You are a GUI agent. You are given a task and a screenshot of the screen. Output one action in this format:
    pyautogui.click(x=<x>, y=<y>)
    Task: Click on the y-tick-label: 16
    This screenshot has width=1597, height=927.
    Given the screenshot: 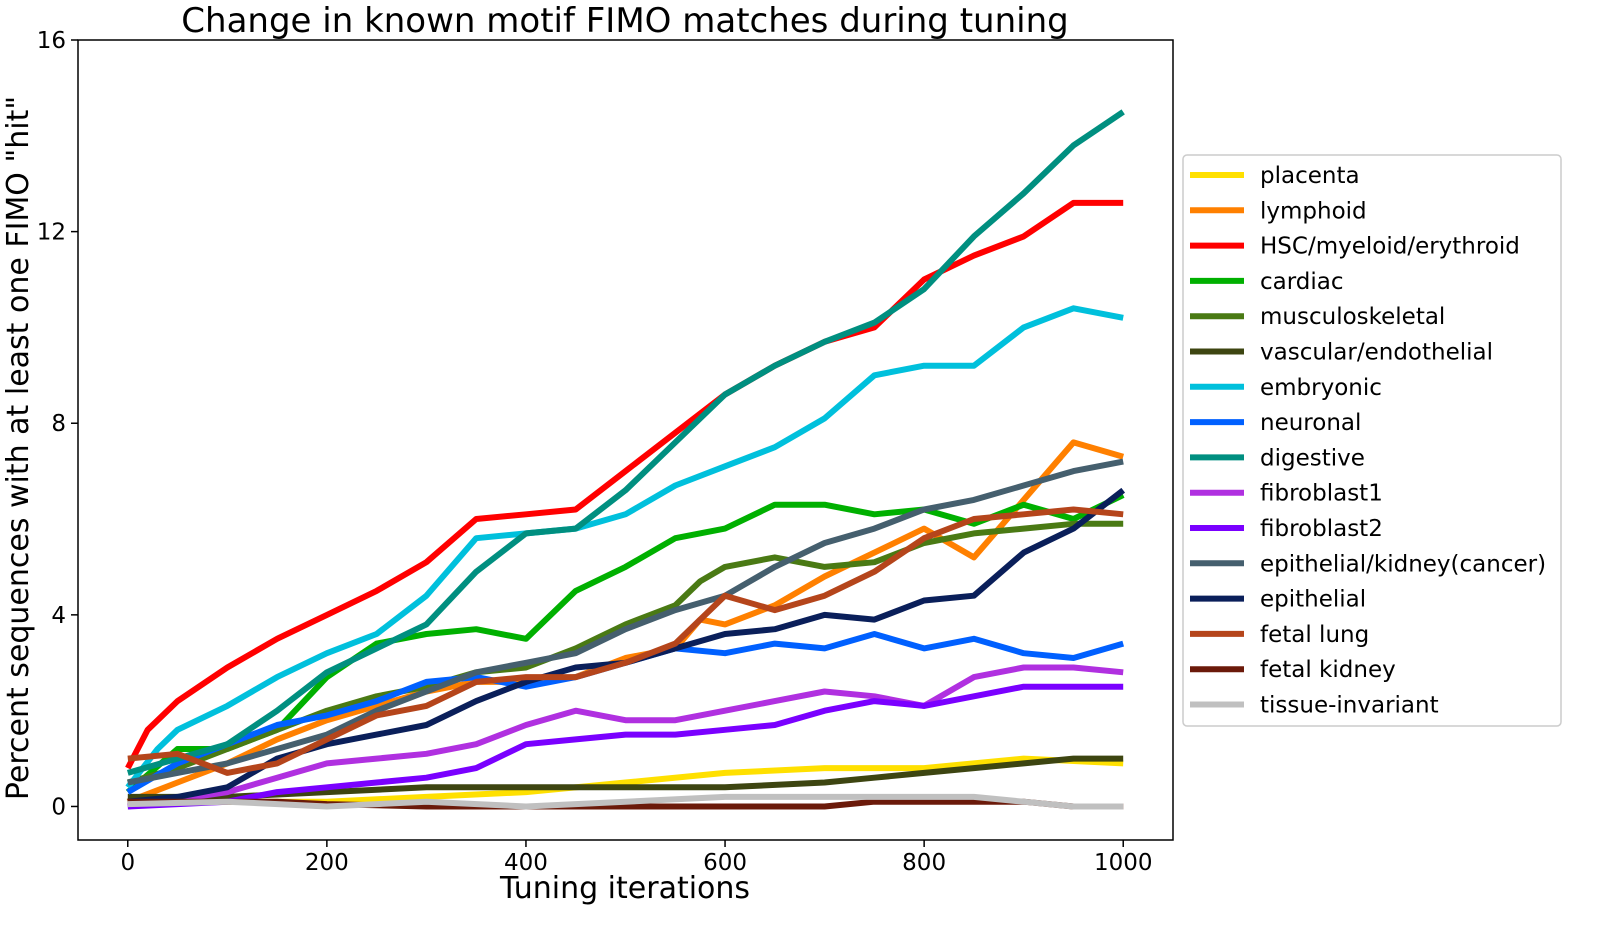 What is the action you would take?
    pyautogui.click(x=51, y=41)
    